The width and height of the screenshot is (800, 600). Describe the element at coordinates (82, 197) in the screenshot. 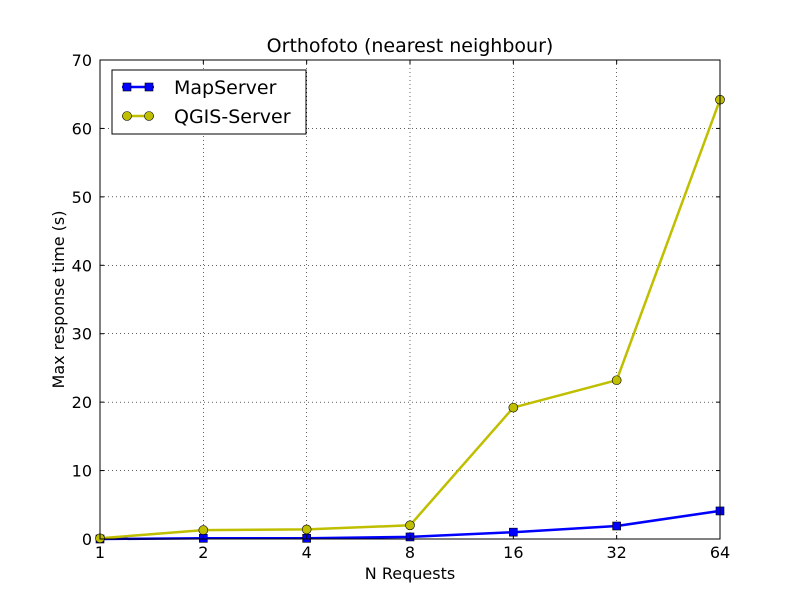

I see `y-tick-label: 50` at that location.